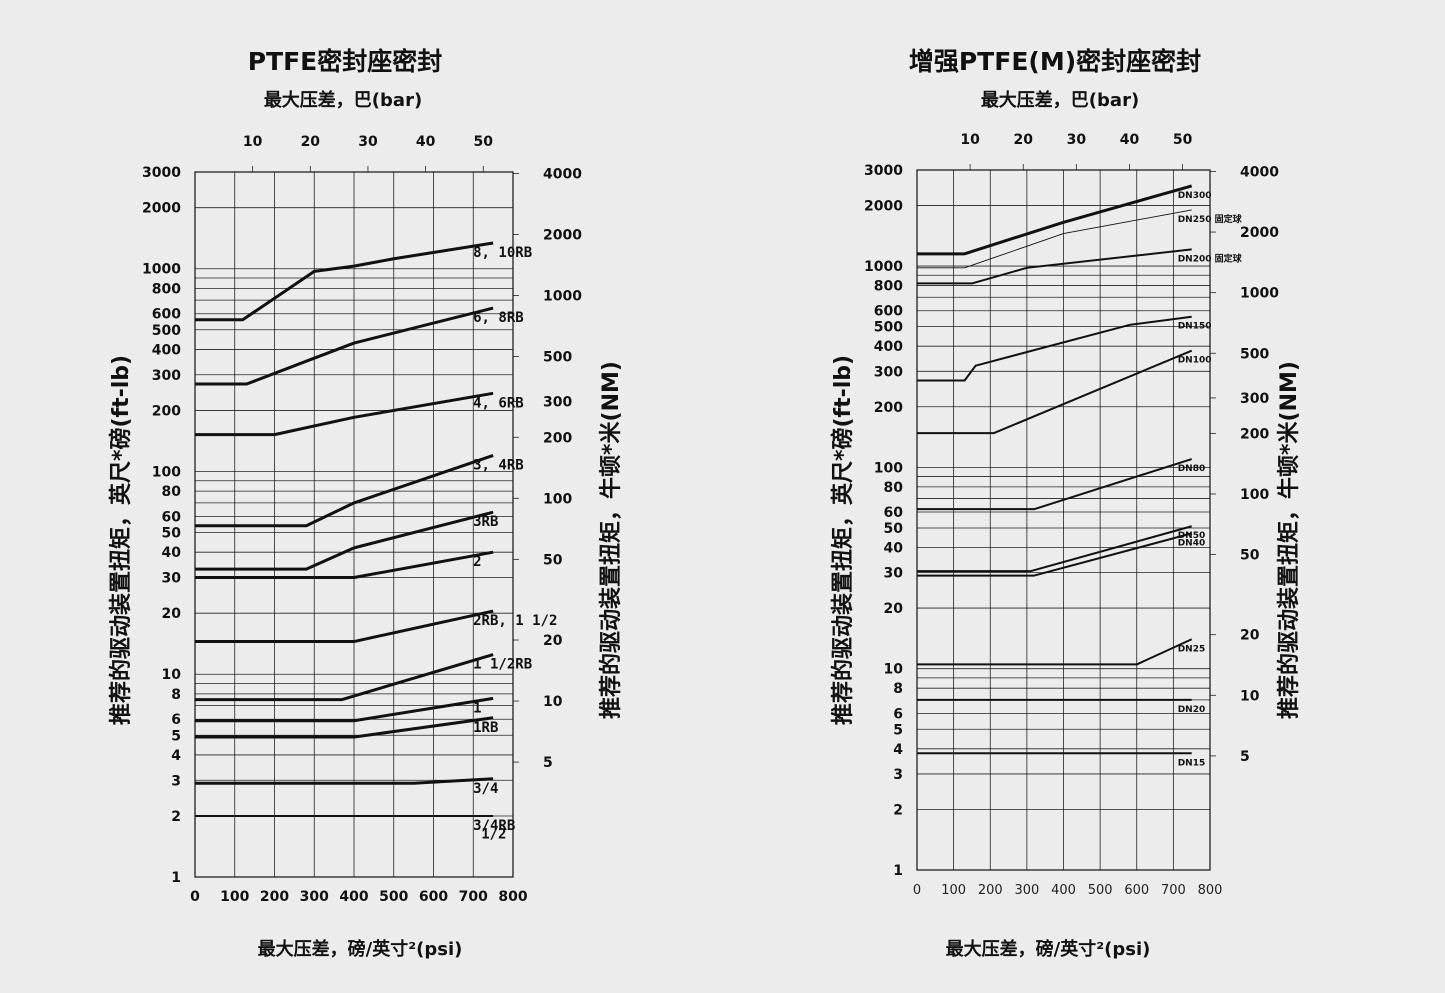  What do you see at coordinates (485, 789) in the screenshot?
I see `series-label: 3/4` at bounding box center [485, 789].